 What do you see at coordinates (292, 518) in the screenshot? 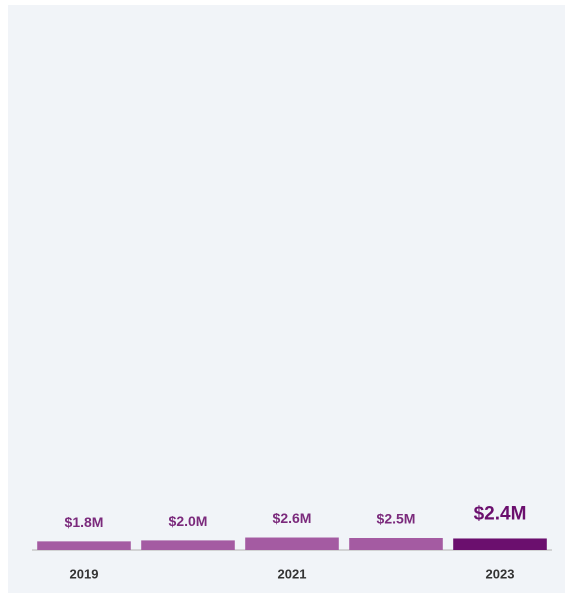
I see `value-label: $2.6M` at bounding box center [292, 518].